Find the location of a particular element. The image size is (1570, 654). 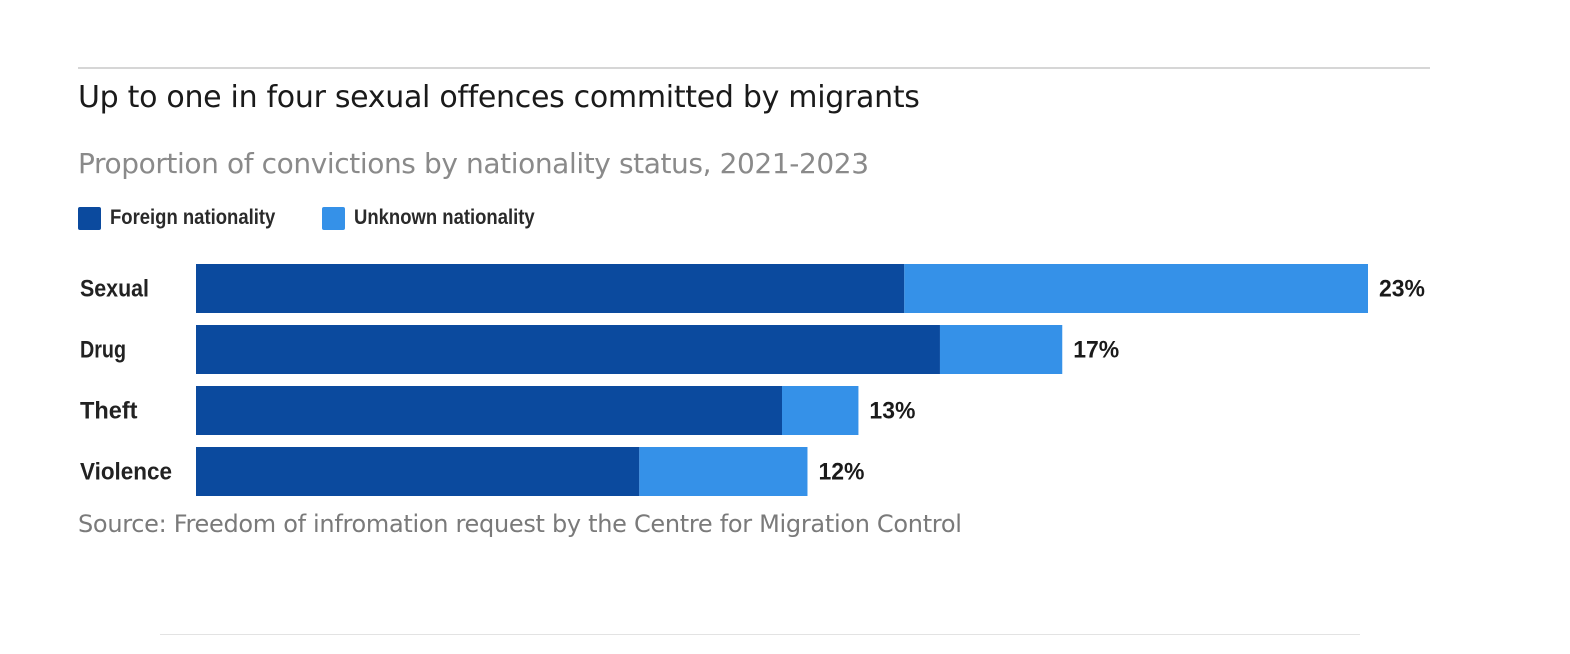

legend-label-foreign: Foreign nationality is located at coordinates (193, 217).